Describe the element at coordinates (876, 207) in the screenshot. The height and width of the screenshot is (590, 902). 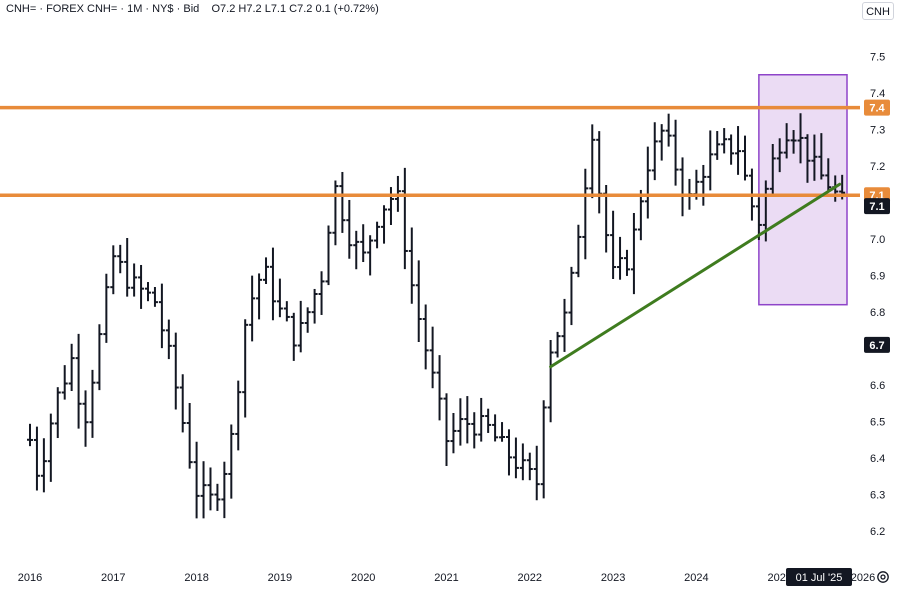
I see `price-badge-label: 7.1` at that location.